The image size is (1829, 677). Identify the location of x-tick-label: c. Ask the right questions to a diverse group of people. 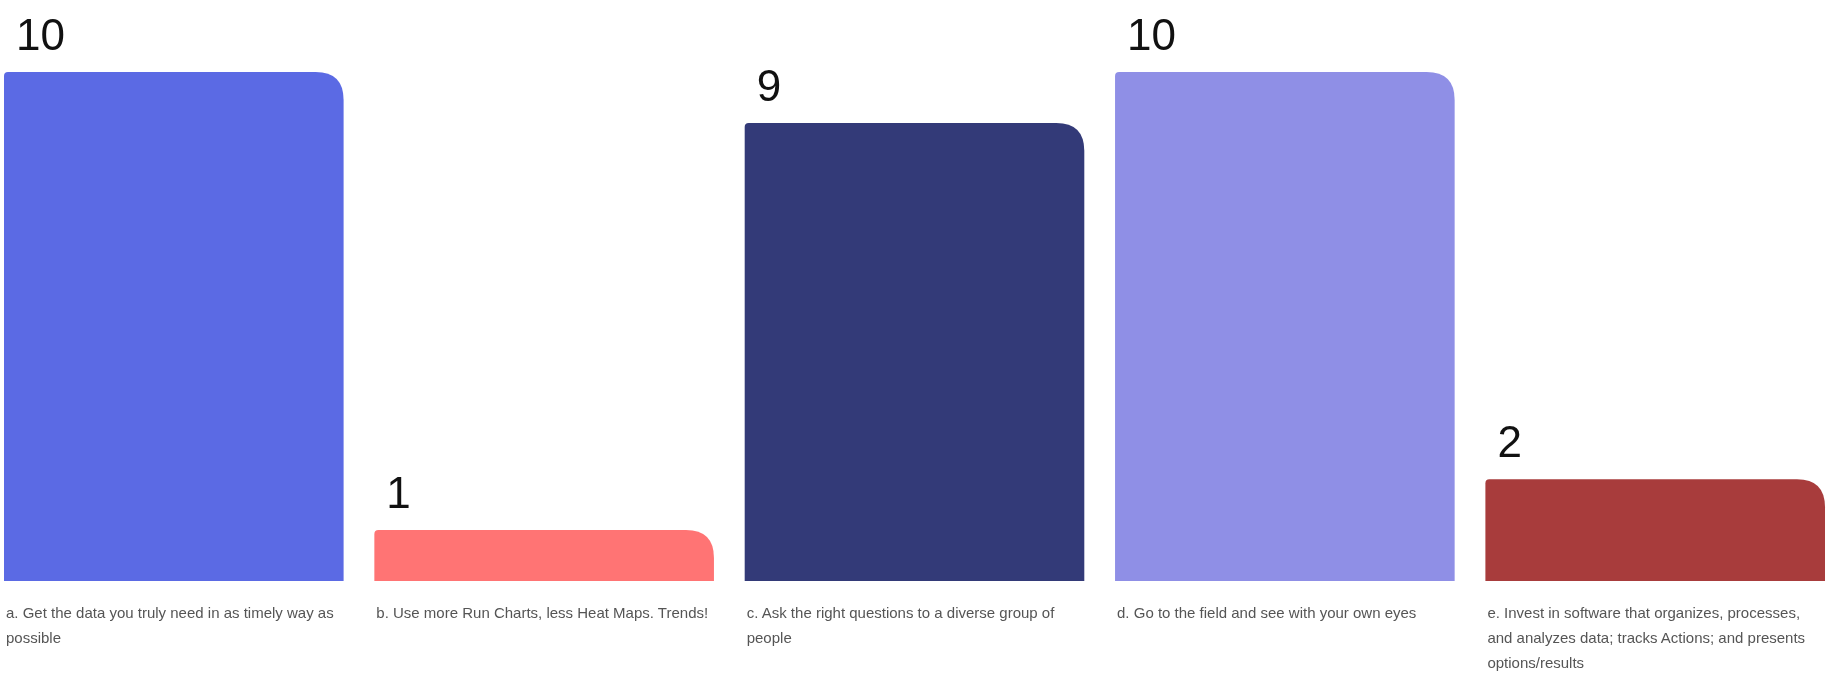
(901, 625).